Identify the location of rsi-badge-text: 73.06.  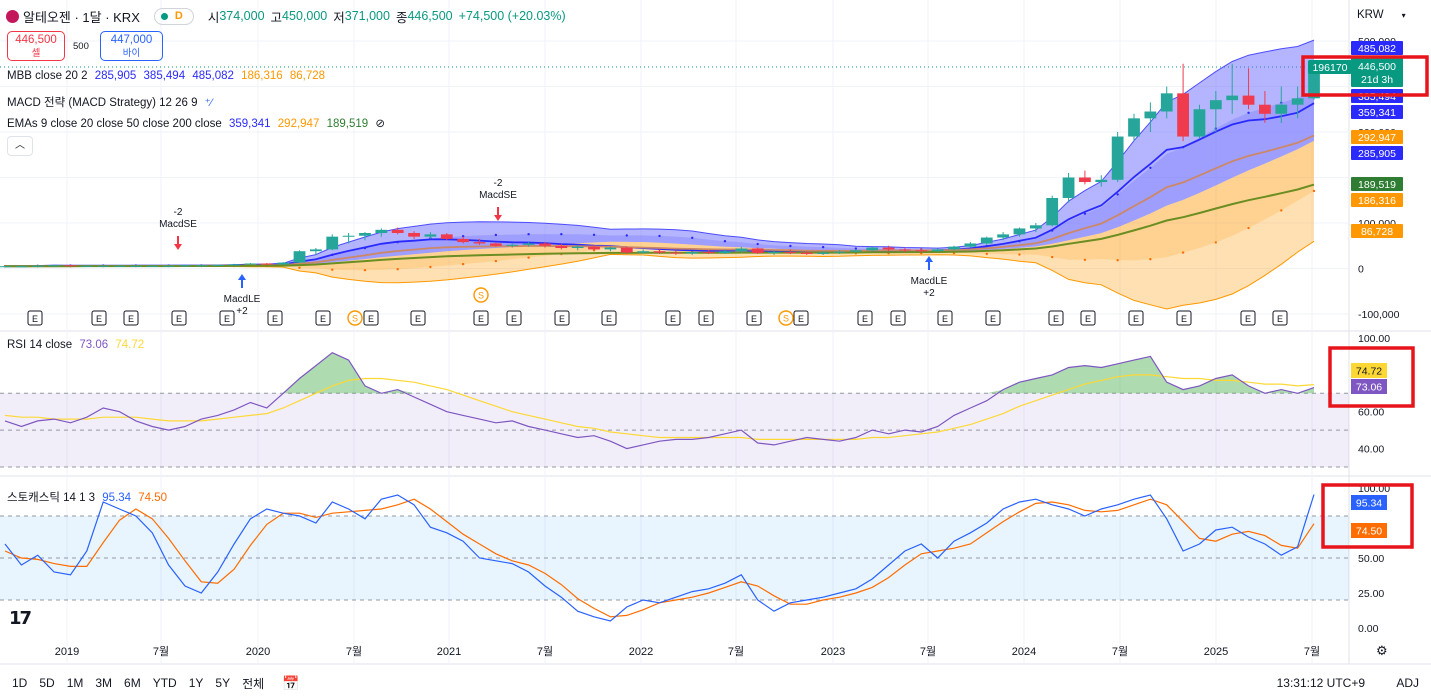
(1369, 388).